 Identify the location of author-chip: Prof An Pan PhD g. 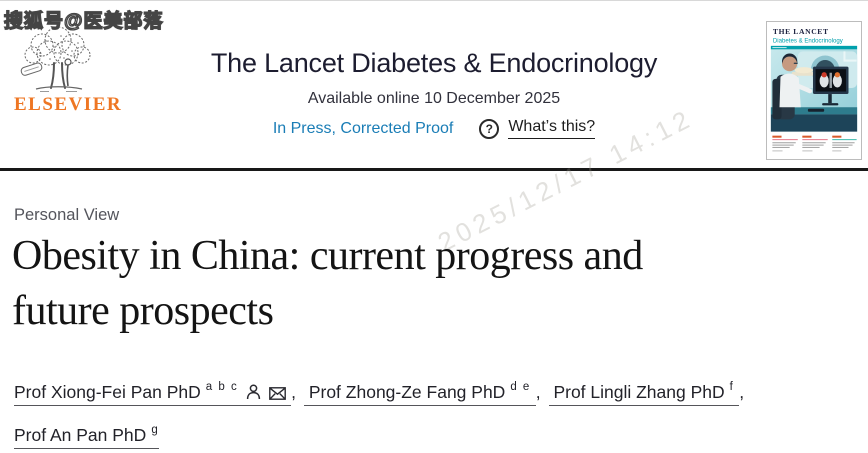
(87, 436).